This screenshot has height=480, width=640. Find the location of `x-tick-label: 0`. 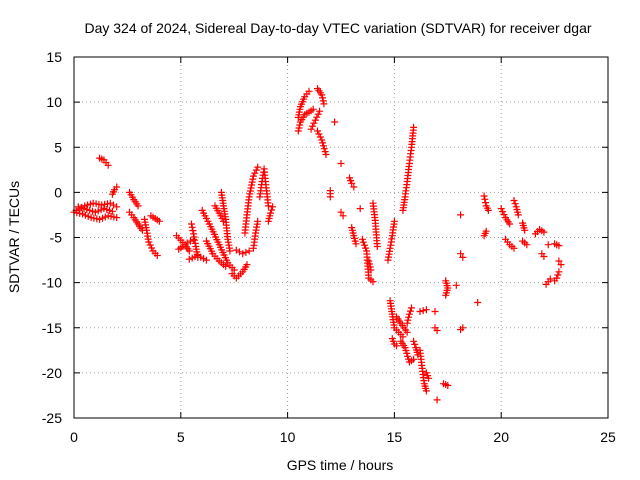

x-tick-label: 0 is located at coordinates (74, 437).